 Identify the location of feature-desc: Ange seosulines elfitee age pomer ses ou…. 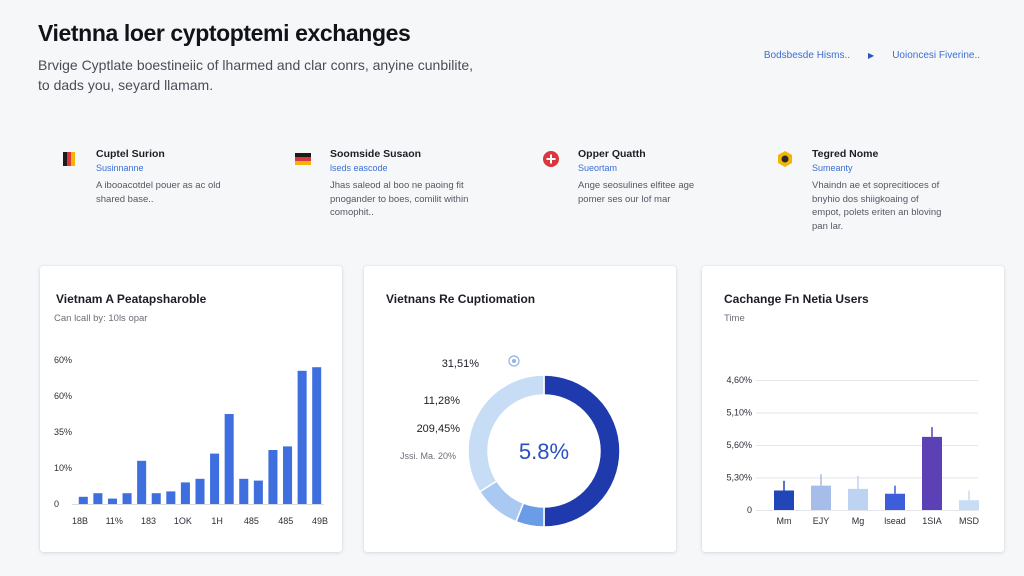
(655, 192).